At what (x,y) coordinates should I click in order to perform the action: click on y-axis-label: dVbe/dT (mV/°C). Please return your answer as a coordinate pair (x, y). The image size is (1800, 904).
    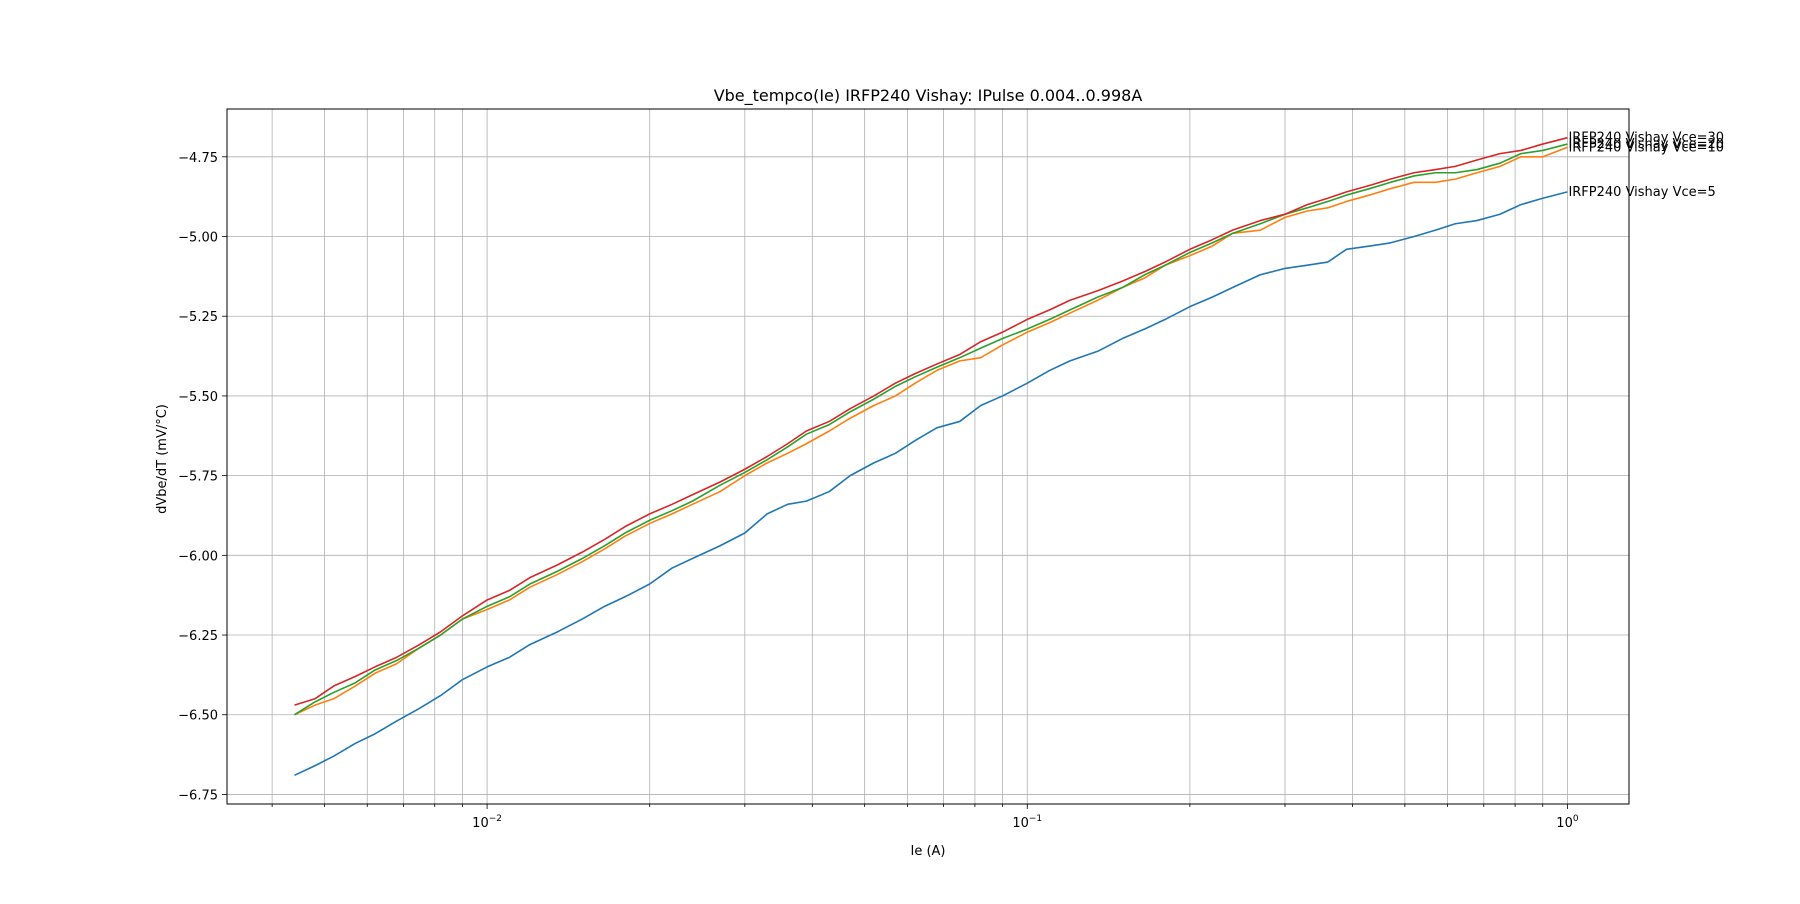
    Looking at the image, I should click on (162, 459).